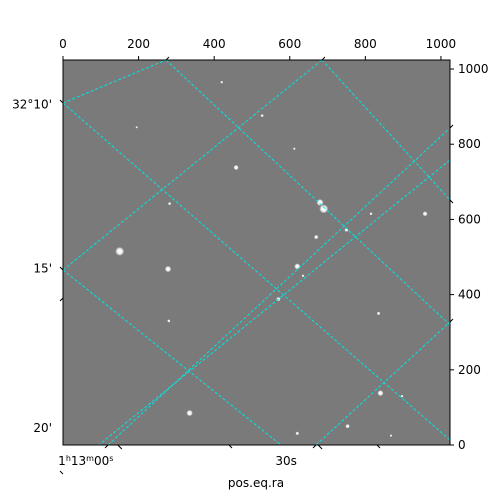 The width and height of the screenshot is (500, 500). I want to click on ra-tick-label: 1h13m00s, so click(85, 461).